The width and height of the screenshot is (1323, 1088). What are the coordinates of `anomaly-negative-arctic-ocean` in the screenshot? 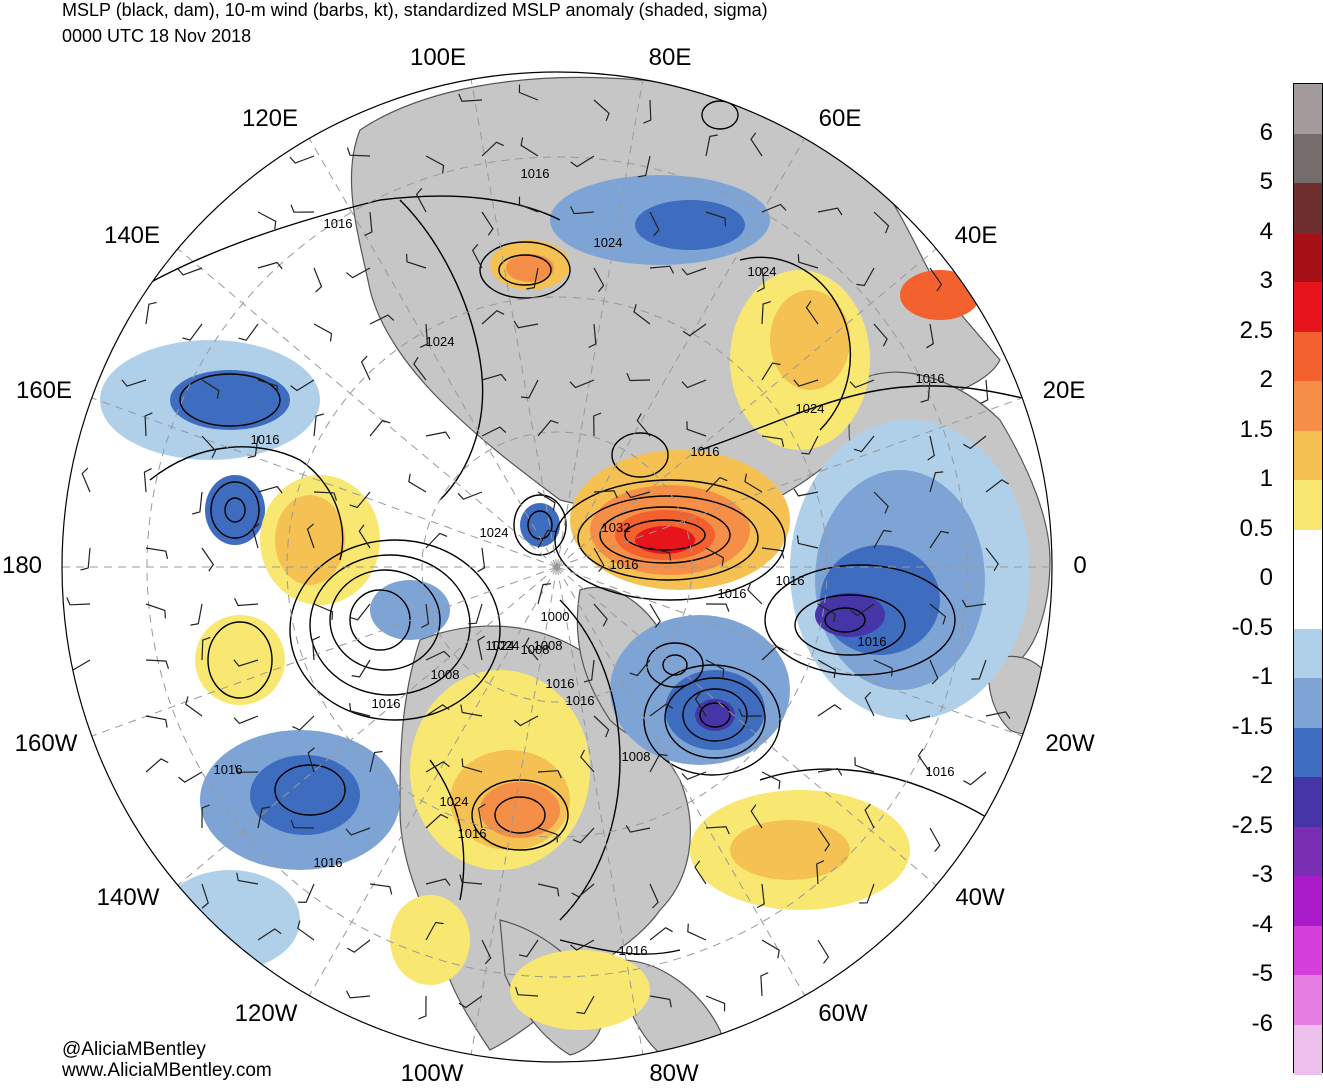 It's located at (410, 610).